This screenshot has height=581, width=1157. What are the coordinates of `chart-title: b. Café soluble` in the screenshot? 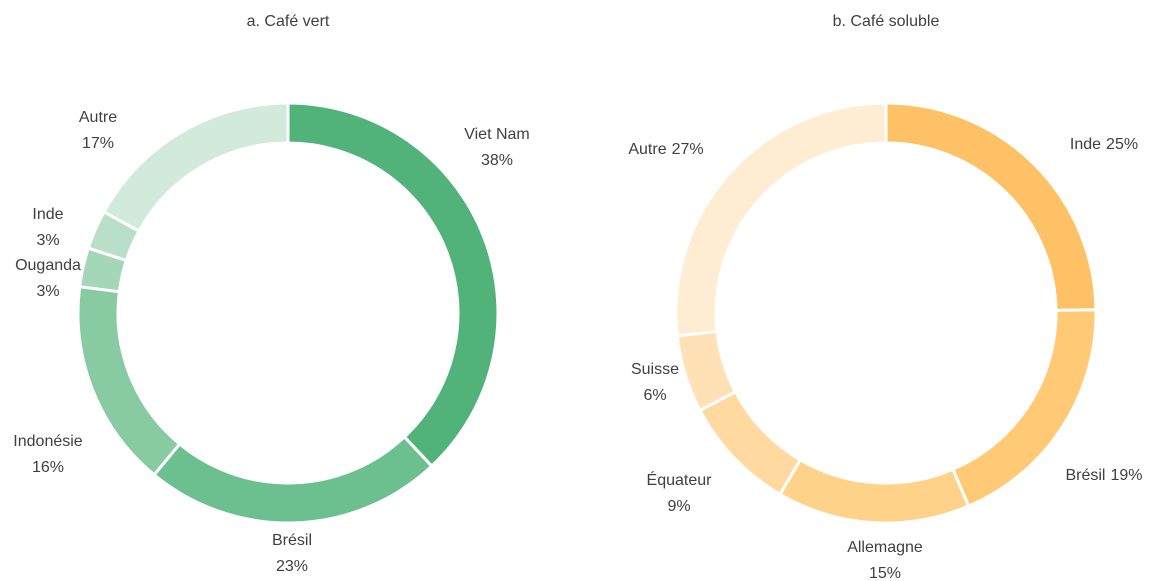 It's located at (886, 21).